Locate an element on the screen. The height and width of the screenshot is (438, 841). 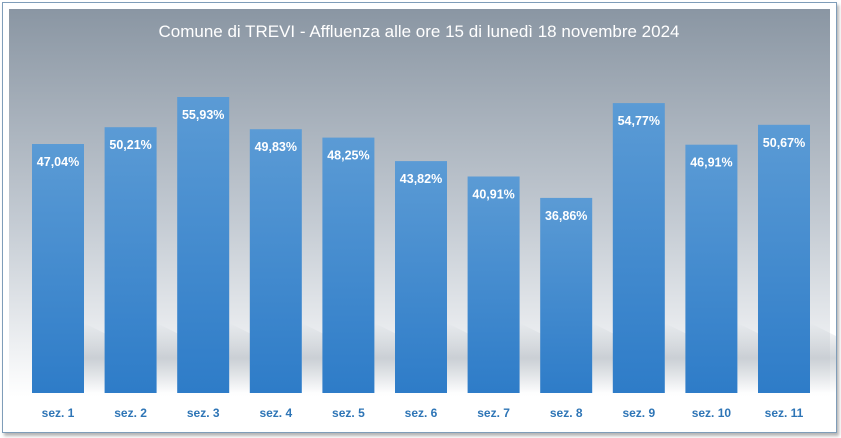
bar-reflection is located at coordinates (823, 358).